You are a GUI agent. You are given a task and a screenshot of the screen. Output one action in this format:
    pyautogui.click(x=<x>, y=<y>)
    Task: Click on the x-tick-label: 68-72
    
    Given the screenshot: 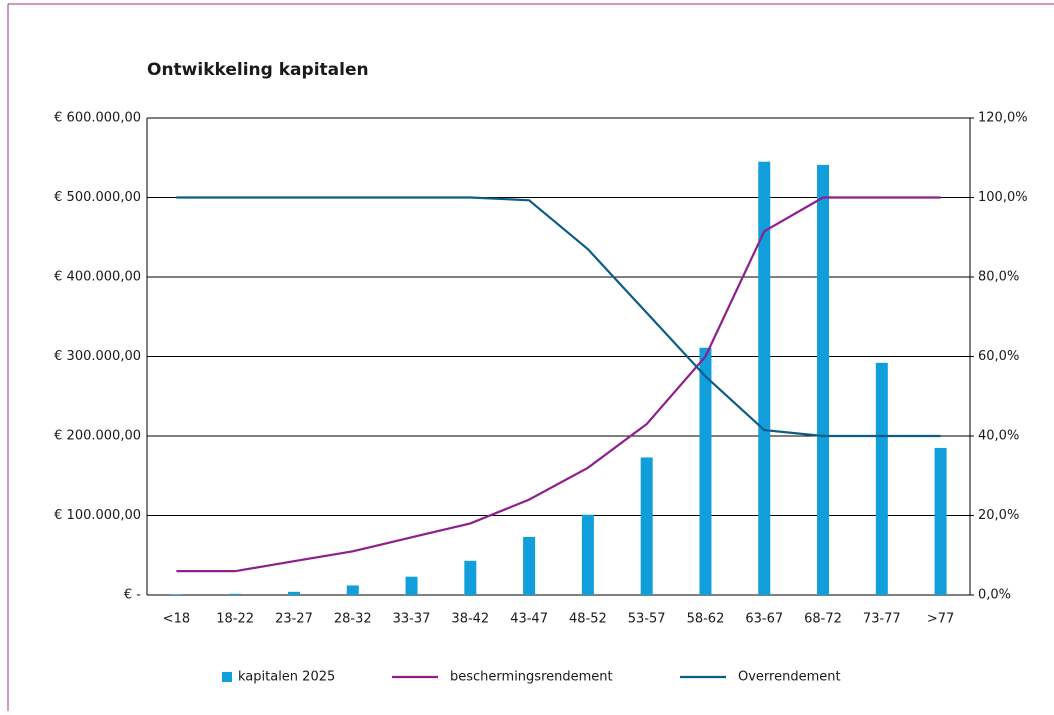 What is the action you would take?
    pyautogui.click(x=823, y=619)
    